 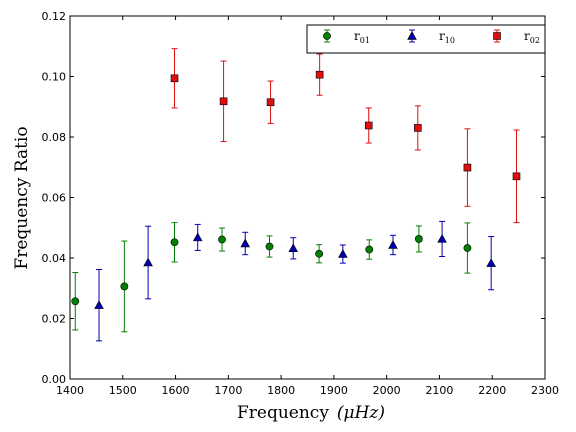 I want to click on x-tick-label: 1600, so click(x=176, y=390).